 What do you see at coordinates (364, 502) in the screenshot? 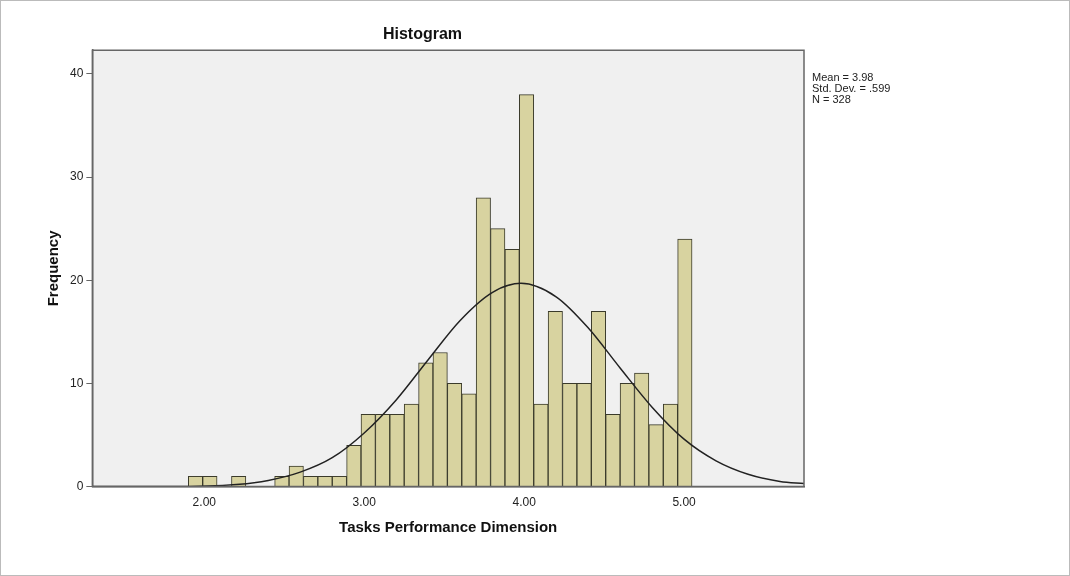
I see `x-tick-label: 3.00` at bounding box center [364, 502].